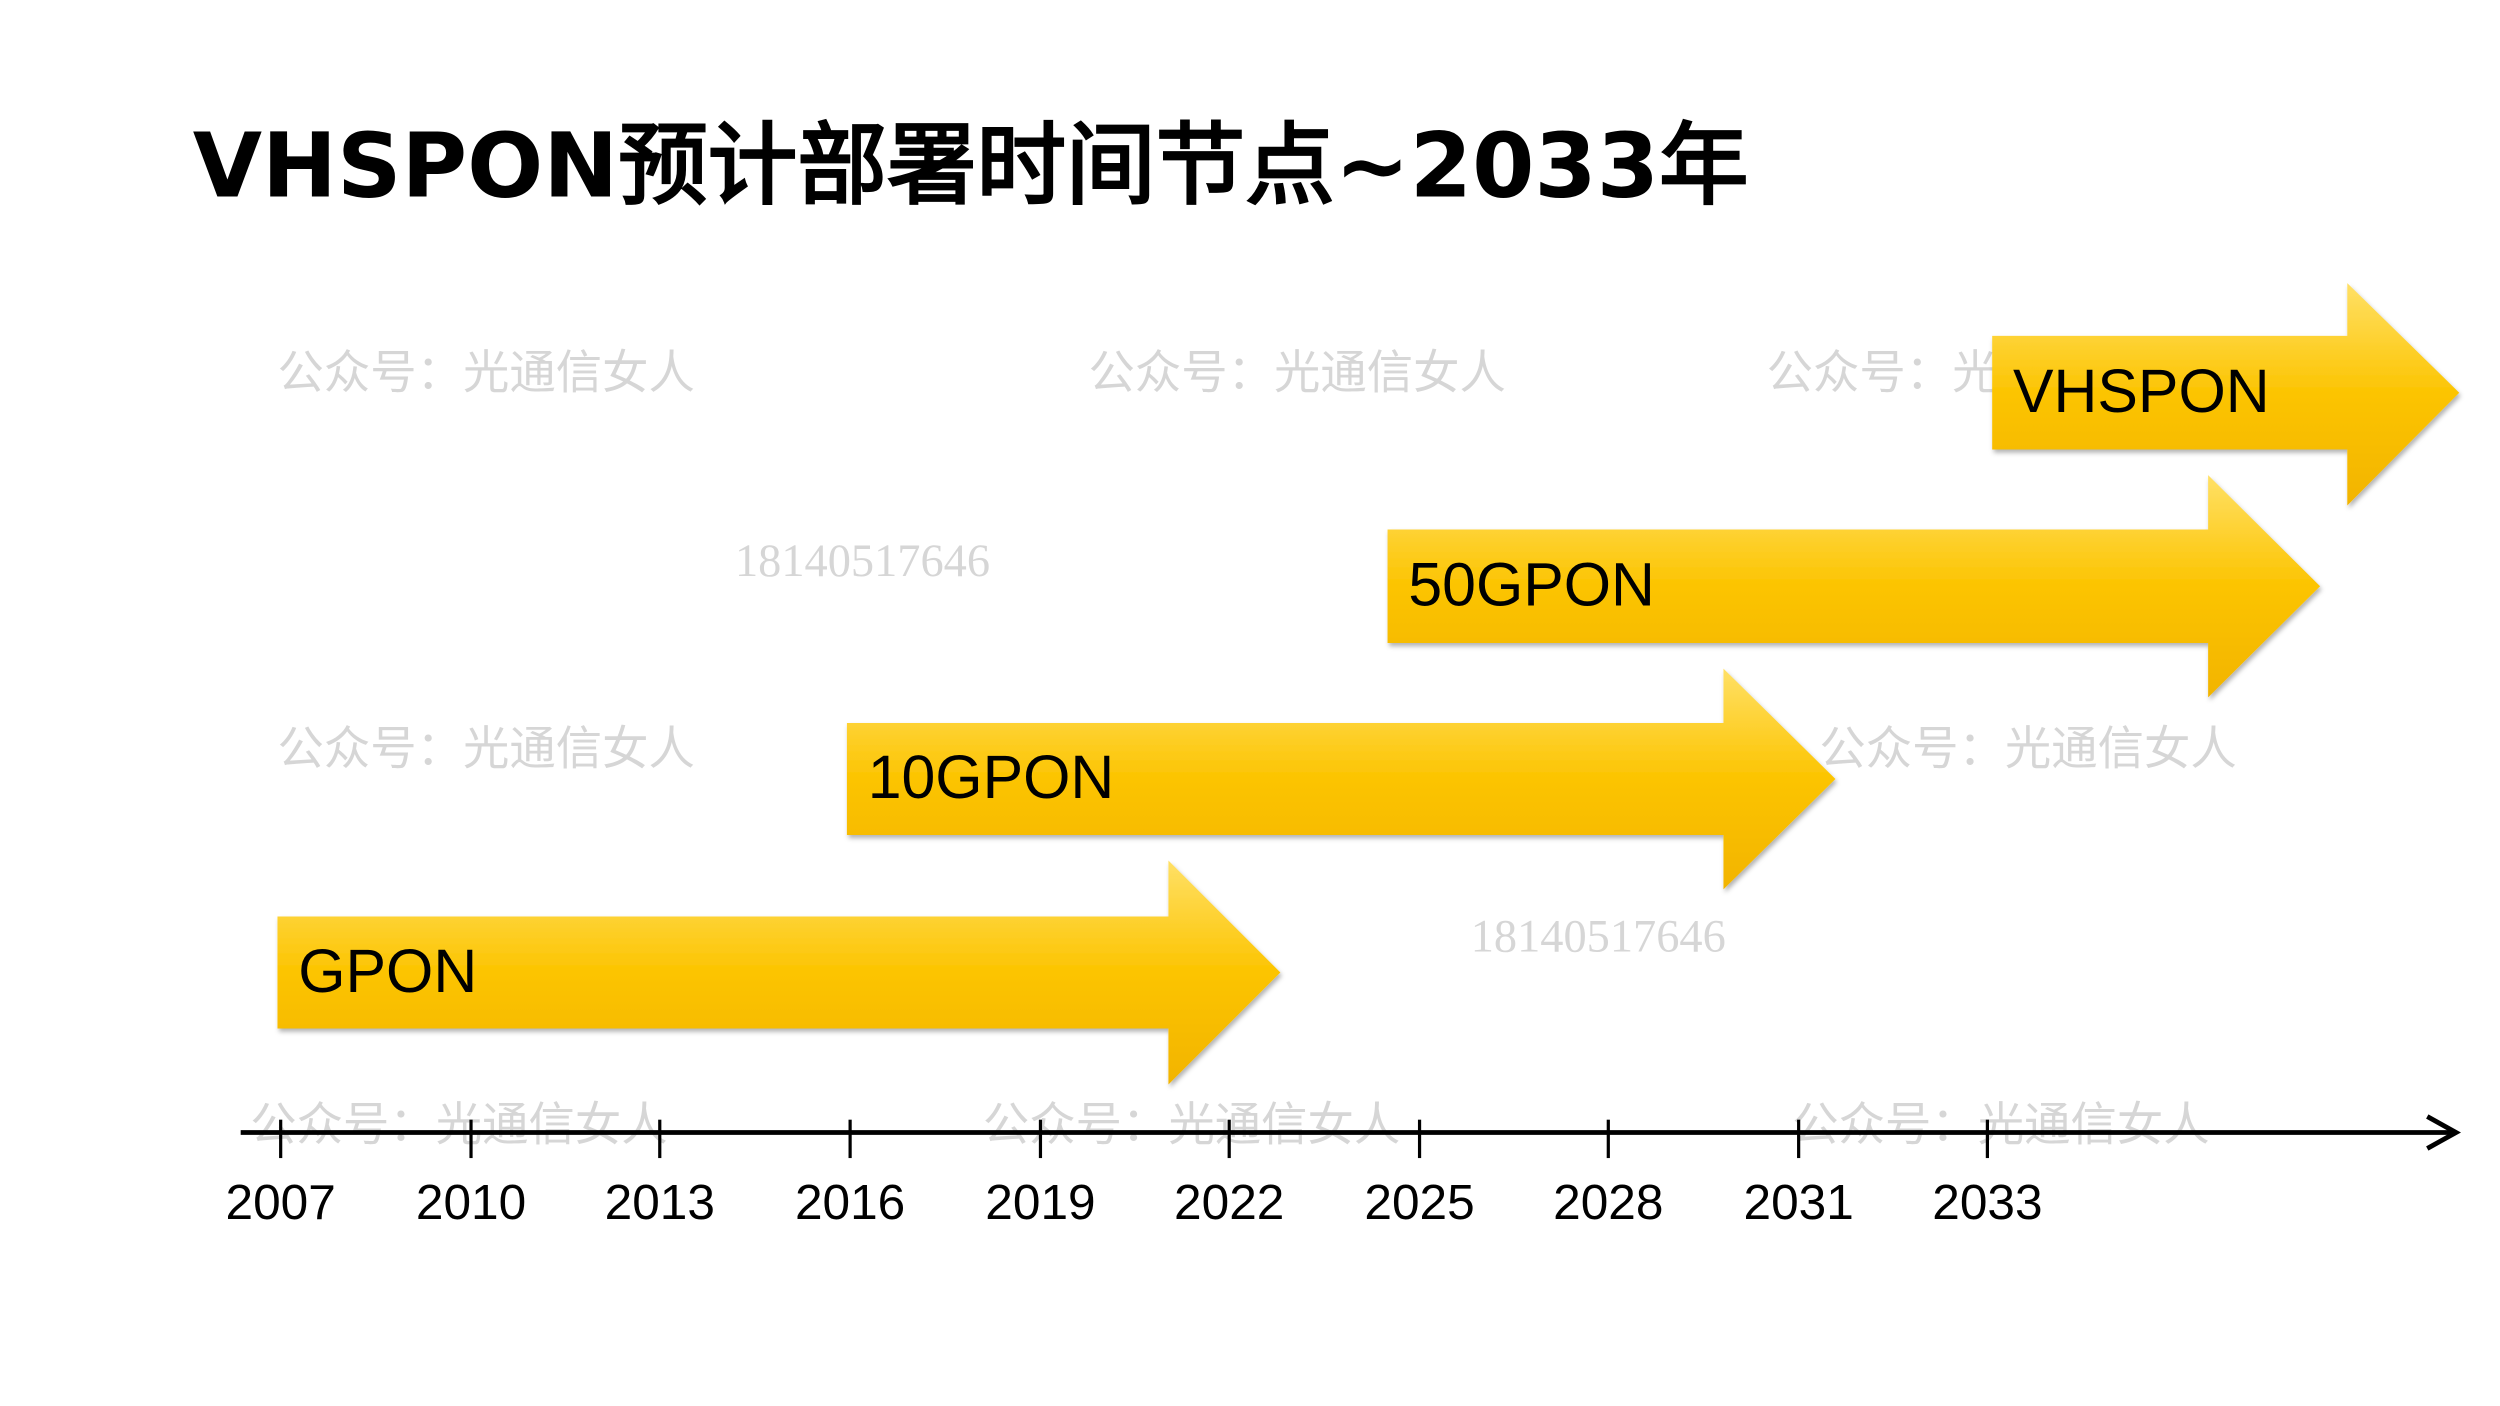  What do you see at coordinates (1040, 1202) in the screenshot?
I see `year-label: 2019` at bounding box center [1040, 1202].